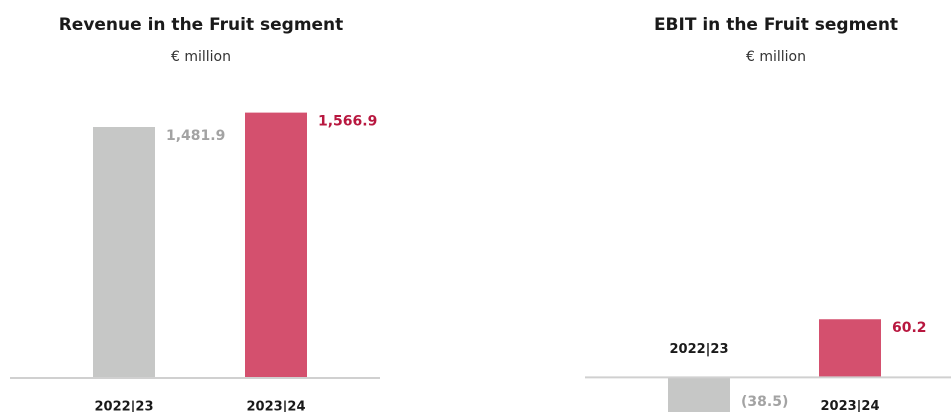 The image size is (951, 412). What do you see at coordinates (201, 25) in the screenshot?
I see `chart-title: Revenue in the Fruit segment` at bounding box center [201, 25].